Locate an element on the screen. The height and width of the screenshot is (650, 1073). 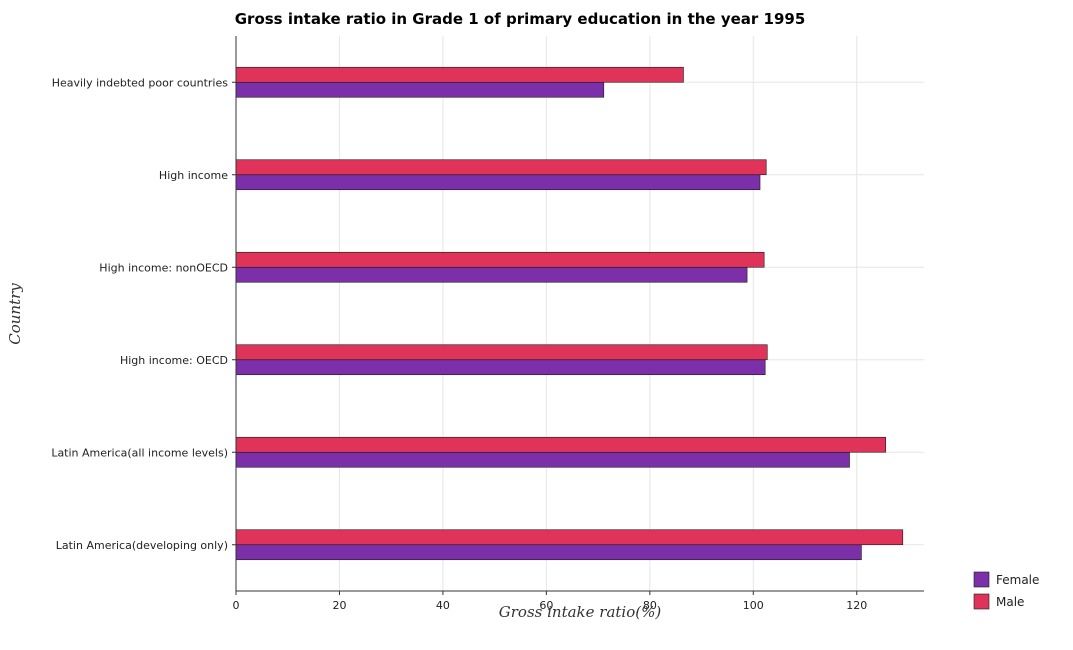
x-tick-label: 60 is located at coordinates (546, 605).